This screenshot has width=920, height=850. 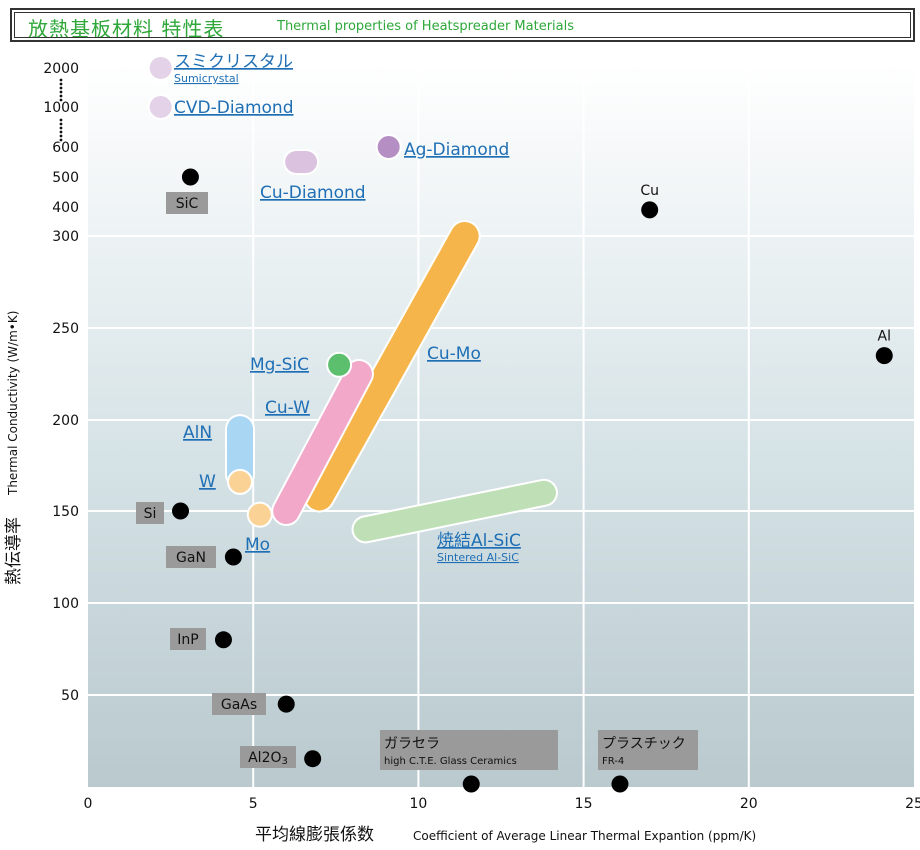 I want to click on reference-label: Al2O3, so click(x=268, y=758).